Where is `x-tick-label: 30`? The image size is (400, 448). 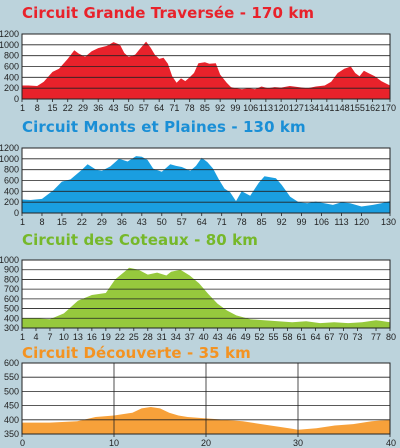 x-tick-label: 30 is located at coordinates (298, 443).